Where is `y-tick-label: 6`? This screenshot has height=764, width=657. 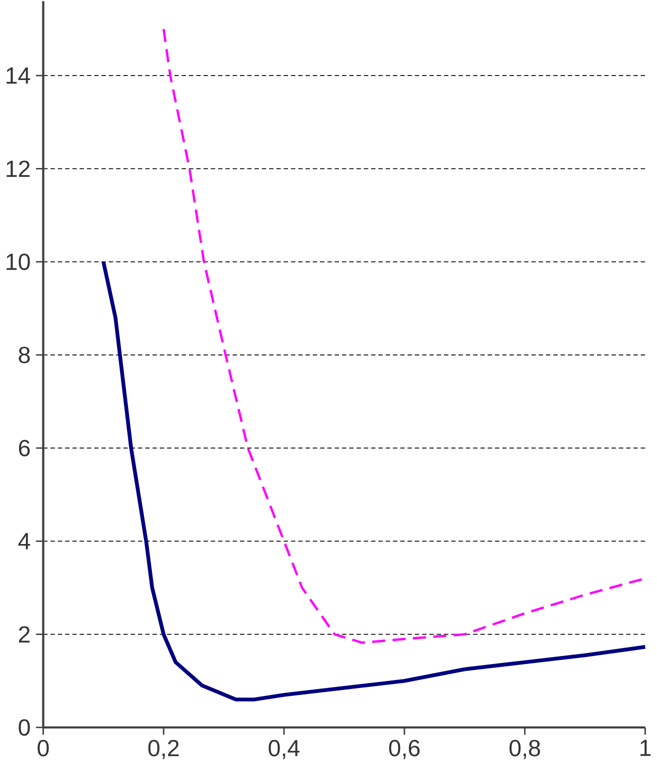 y-tick-label: 6 is located at coordinates (24, 448).